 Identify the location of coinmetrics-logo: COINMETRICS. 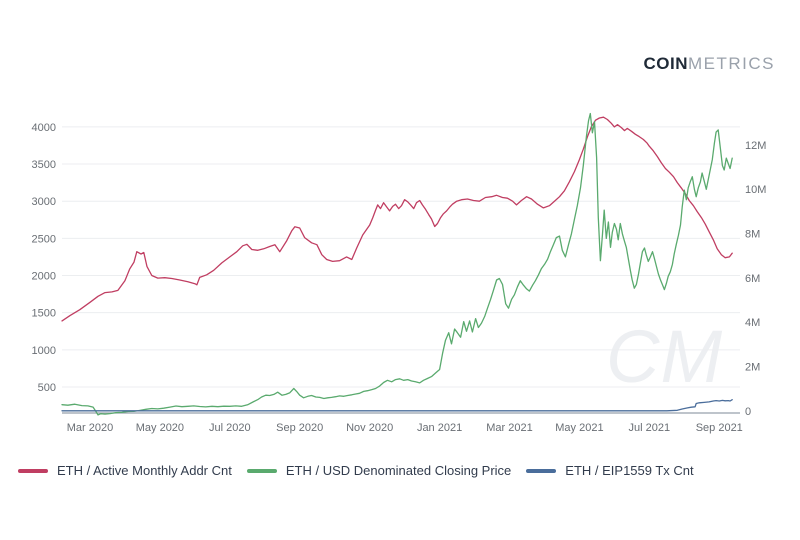
(710, 64).